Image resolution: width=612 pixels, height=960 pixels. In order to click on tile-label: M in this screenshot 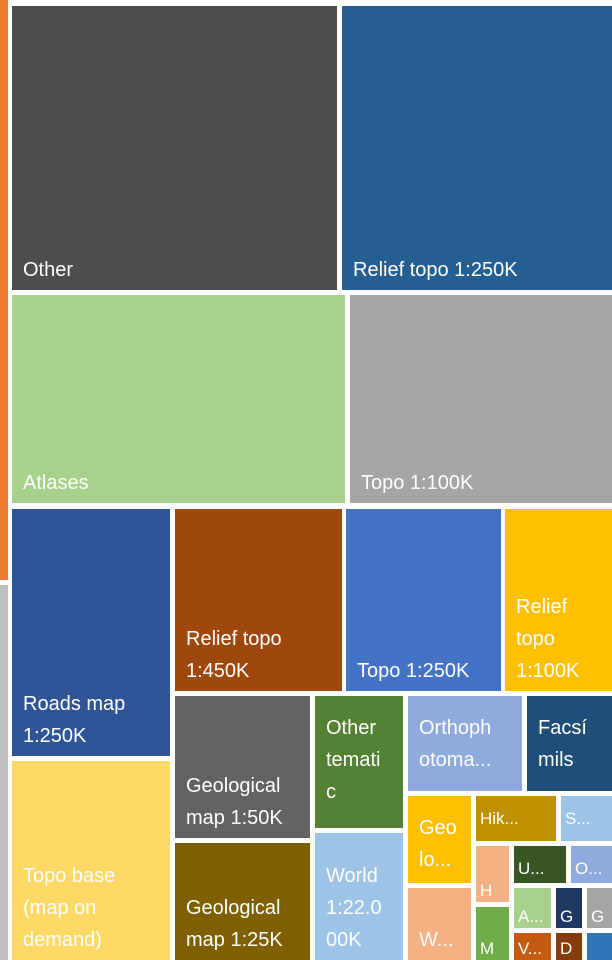, I will do `click(487, 948)`.